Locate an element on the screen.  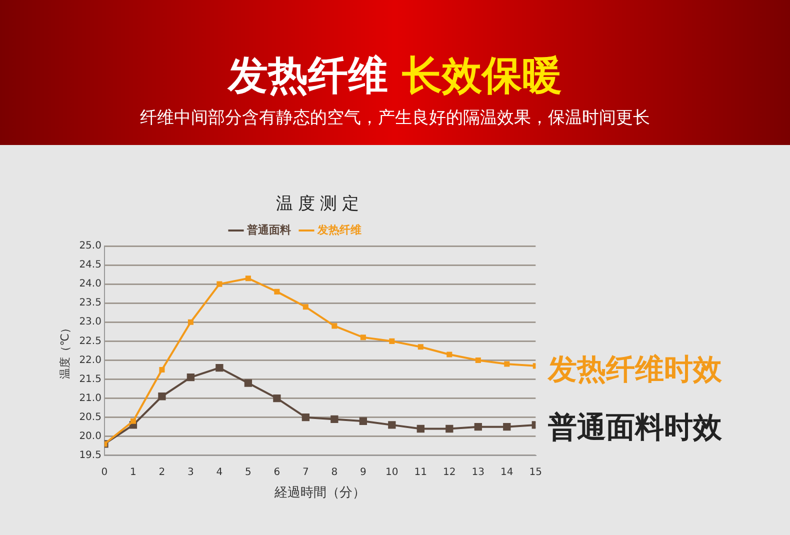
x-tick-label: 14 is located at coordinates (507, 472).